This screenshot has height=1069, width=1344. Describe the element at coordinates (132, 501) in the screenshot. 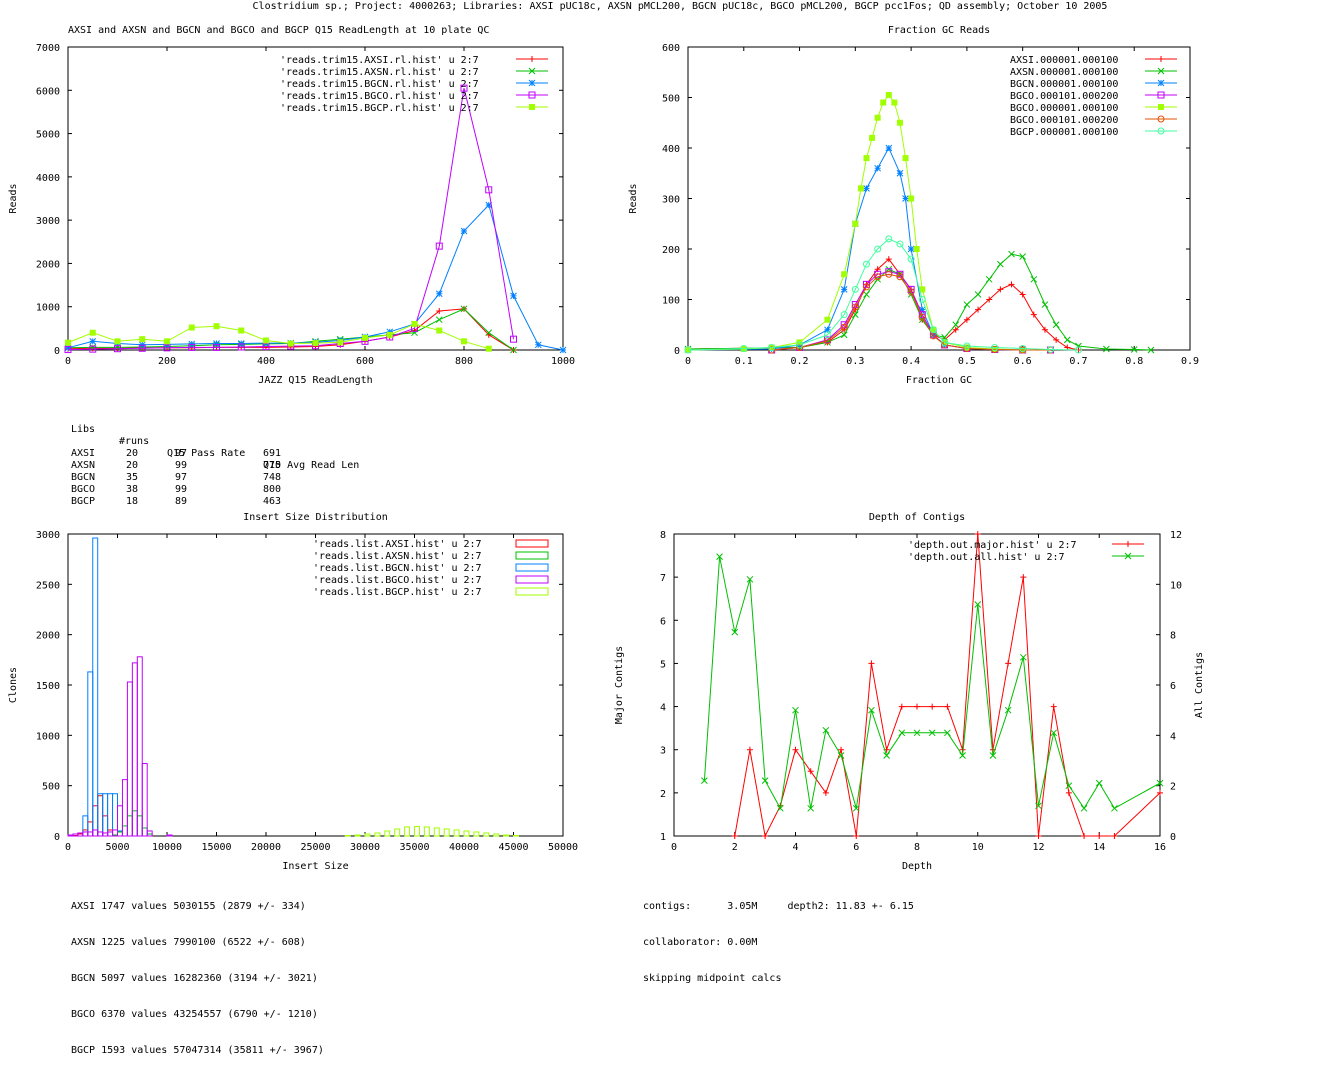

I see `stats-cell: 18` at that location.